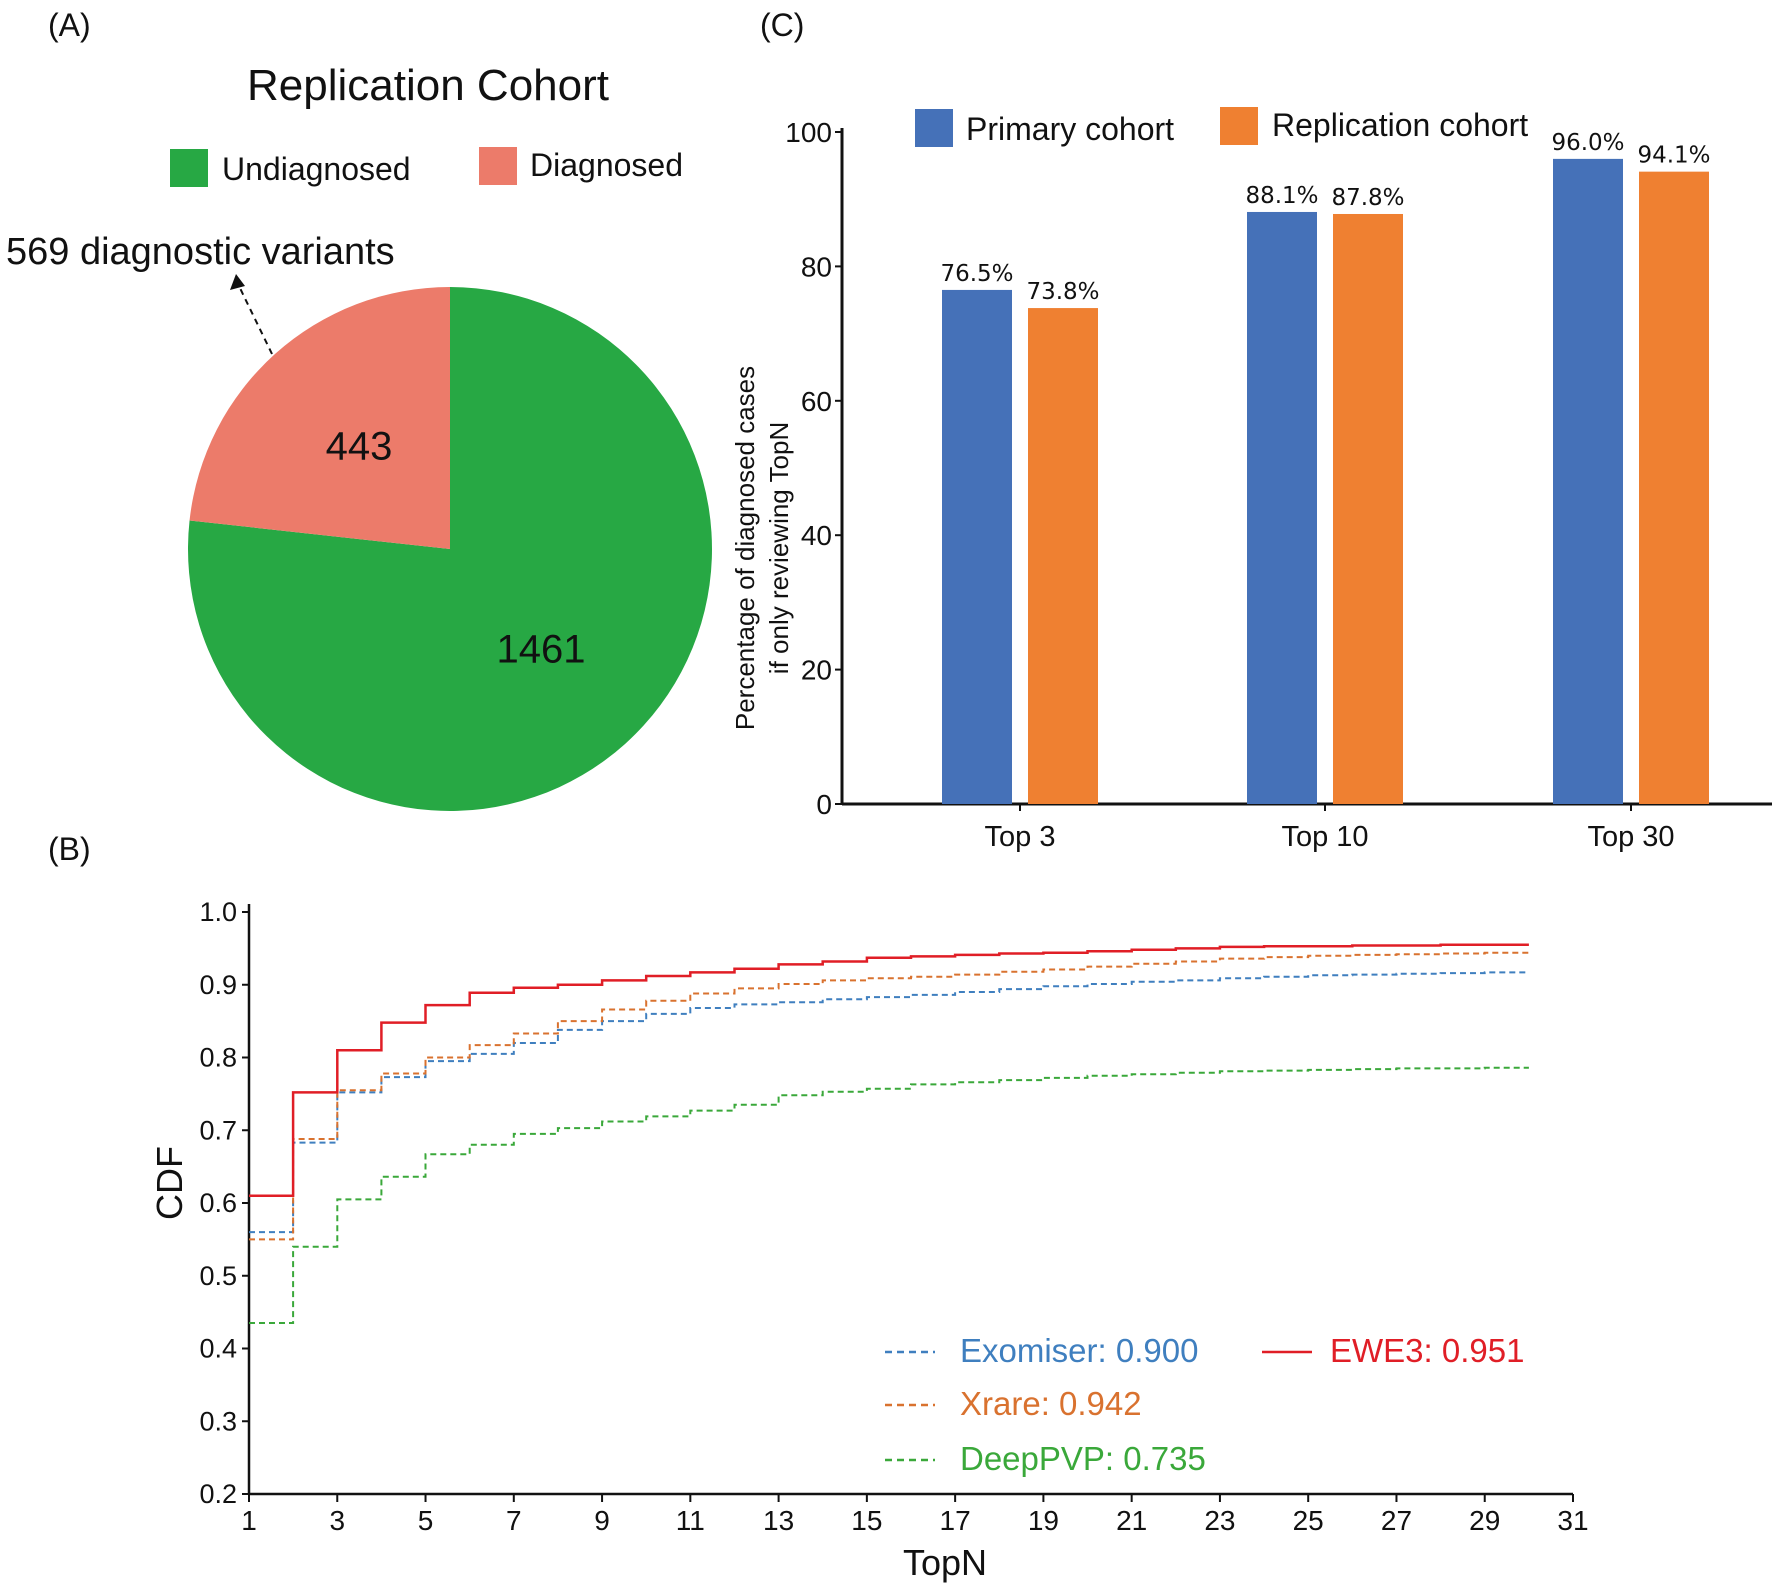  I want to click on bar-ytick-label: 80, so click(816, 266).